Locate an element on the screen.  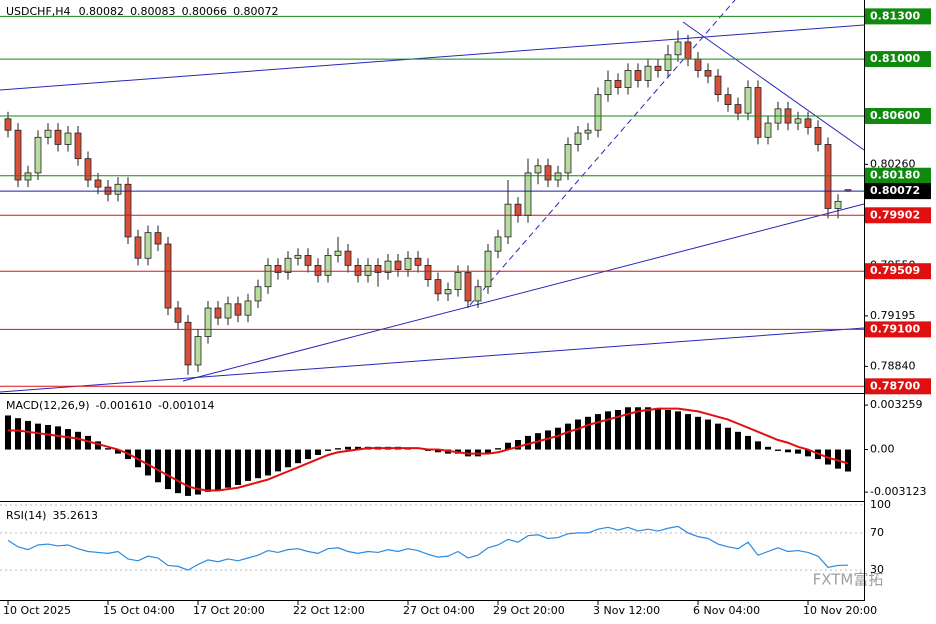
level-label: 0.81300 is located at coordinates (895, 15).